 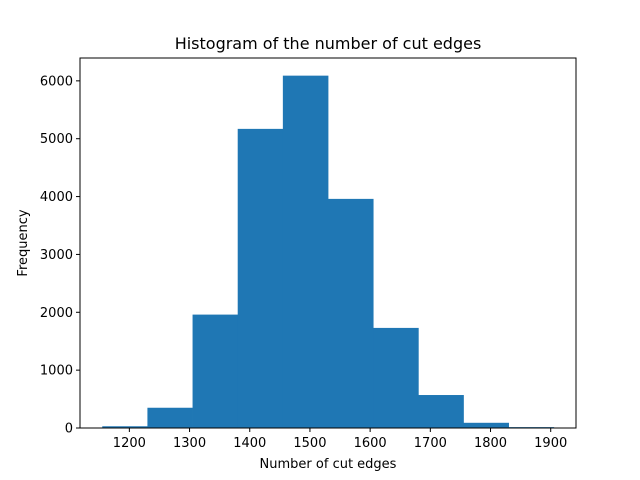 What do you see at coordinates (56, 255) in the screenshot?
I see `y-tick-label: 3000` at bounding box center [56, 255].